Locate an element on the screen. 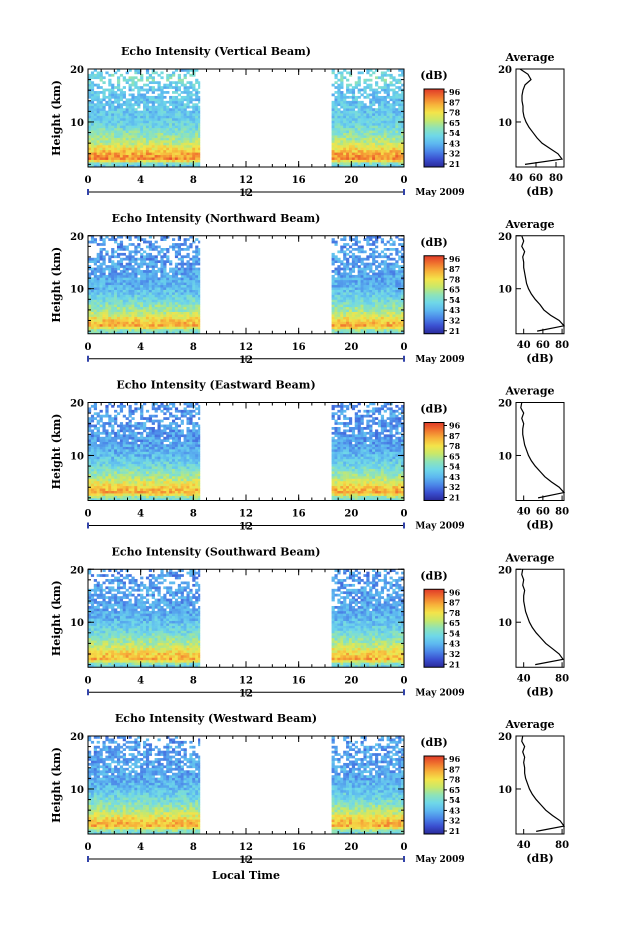 The width and height of the screenshot is (618, 929). colorbar-tick-label: 43 is located at coordinates (455, 143).